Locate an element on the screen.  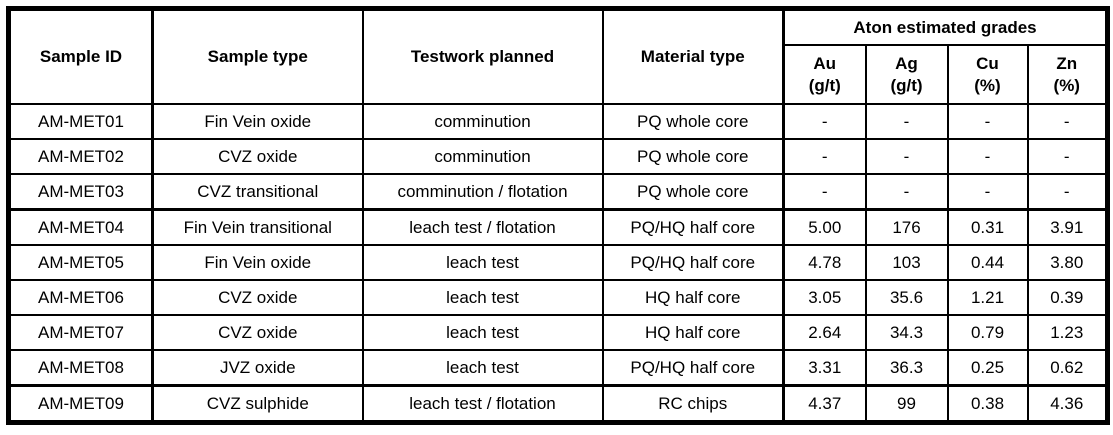
cell-zn: 1.23 is located at coordinates (1067, 332).